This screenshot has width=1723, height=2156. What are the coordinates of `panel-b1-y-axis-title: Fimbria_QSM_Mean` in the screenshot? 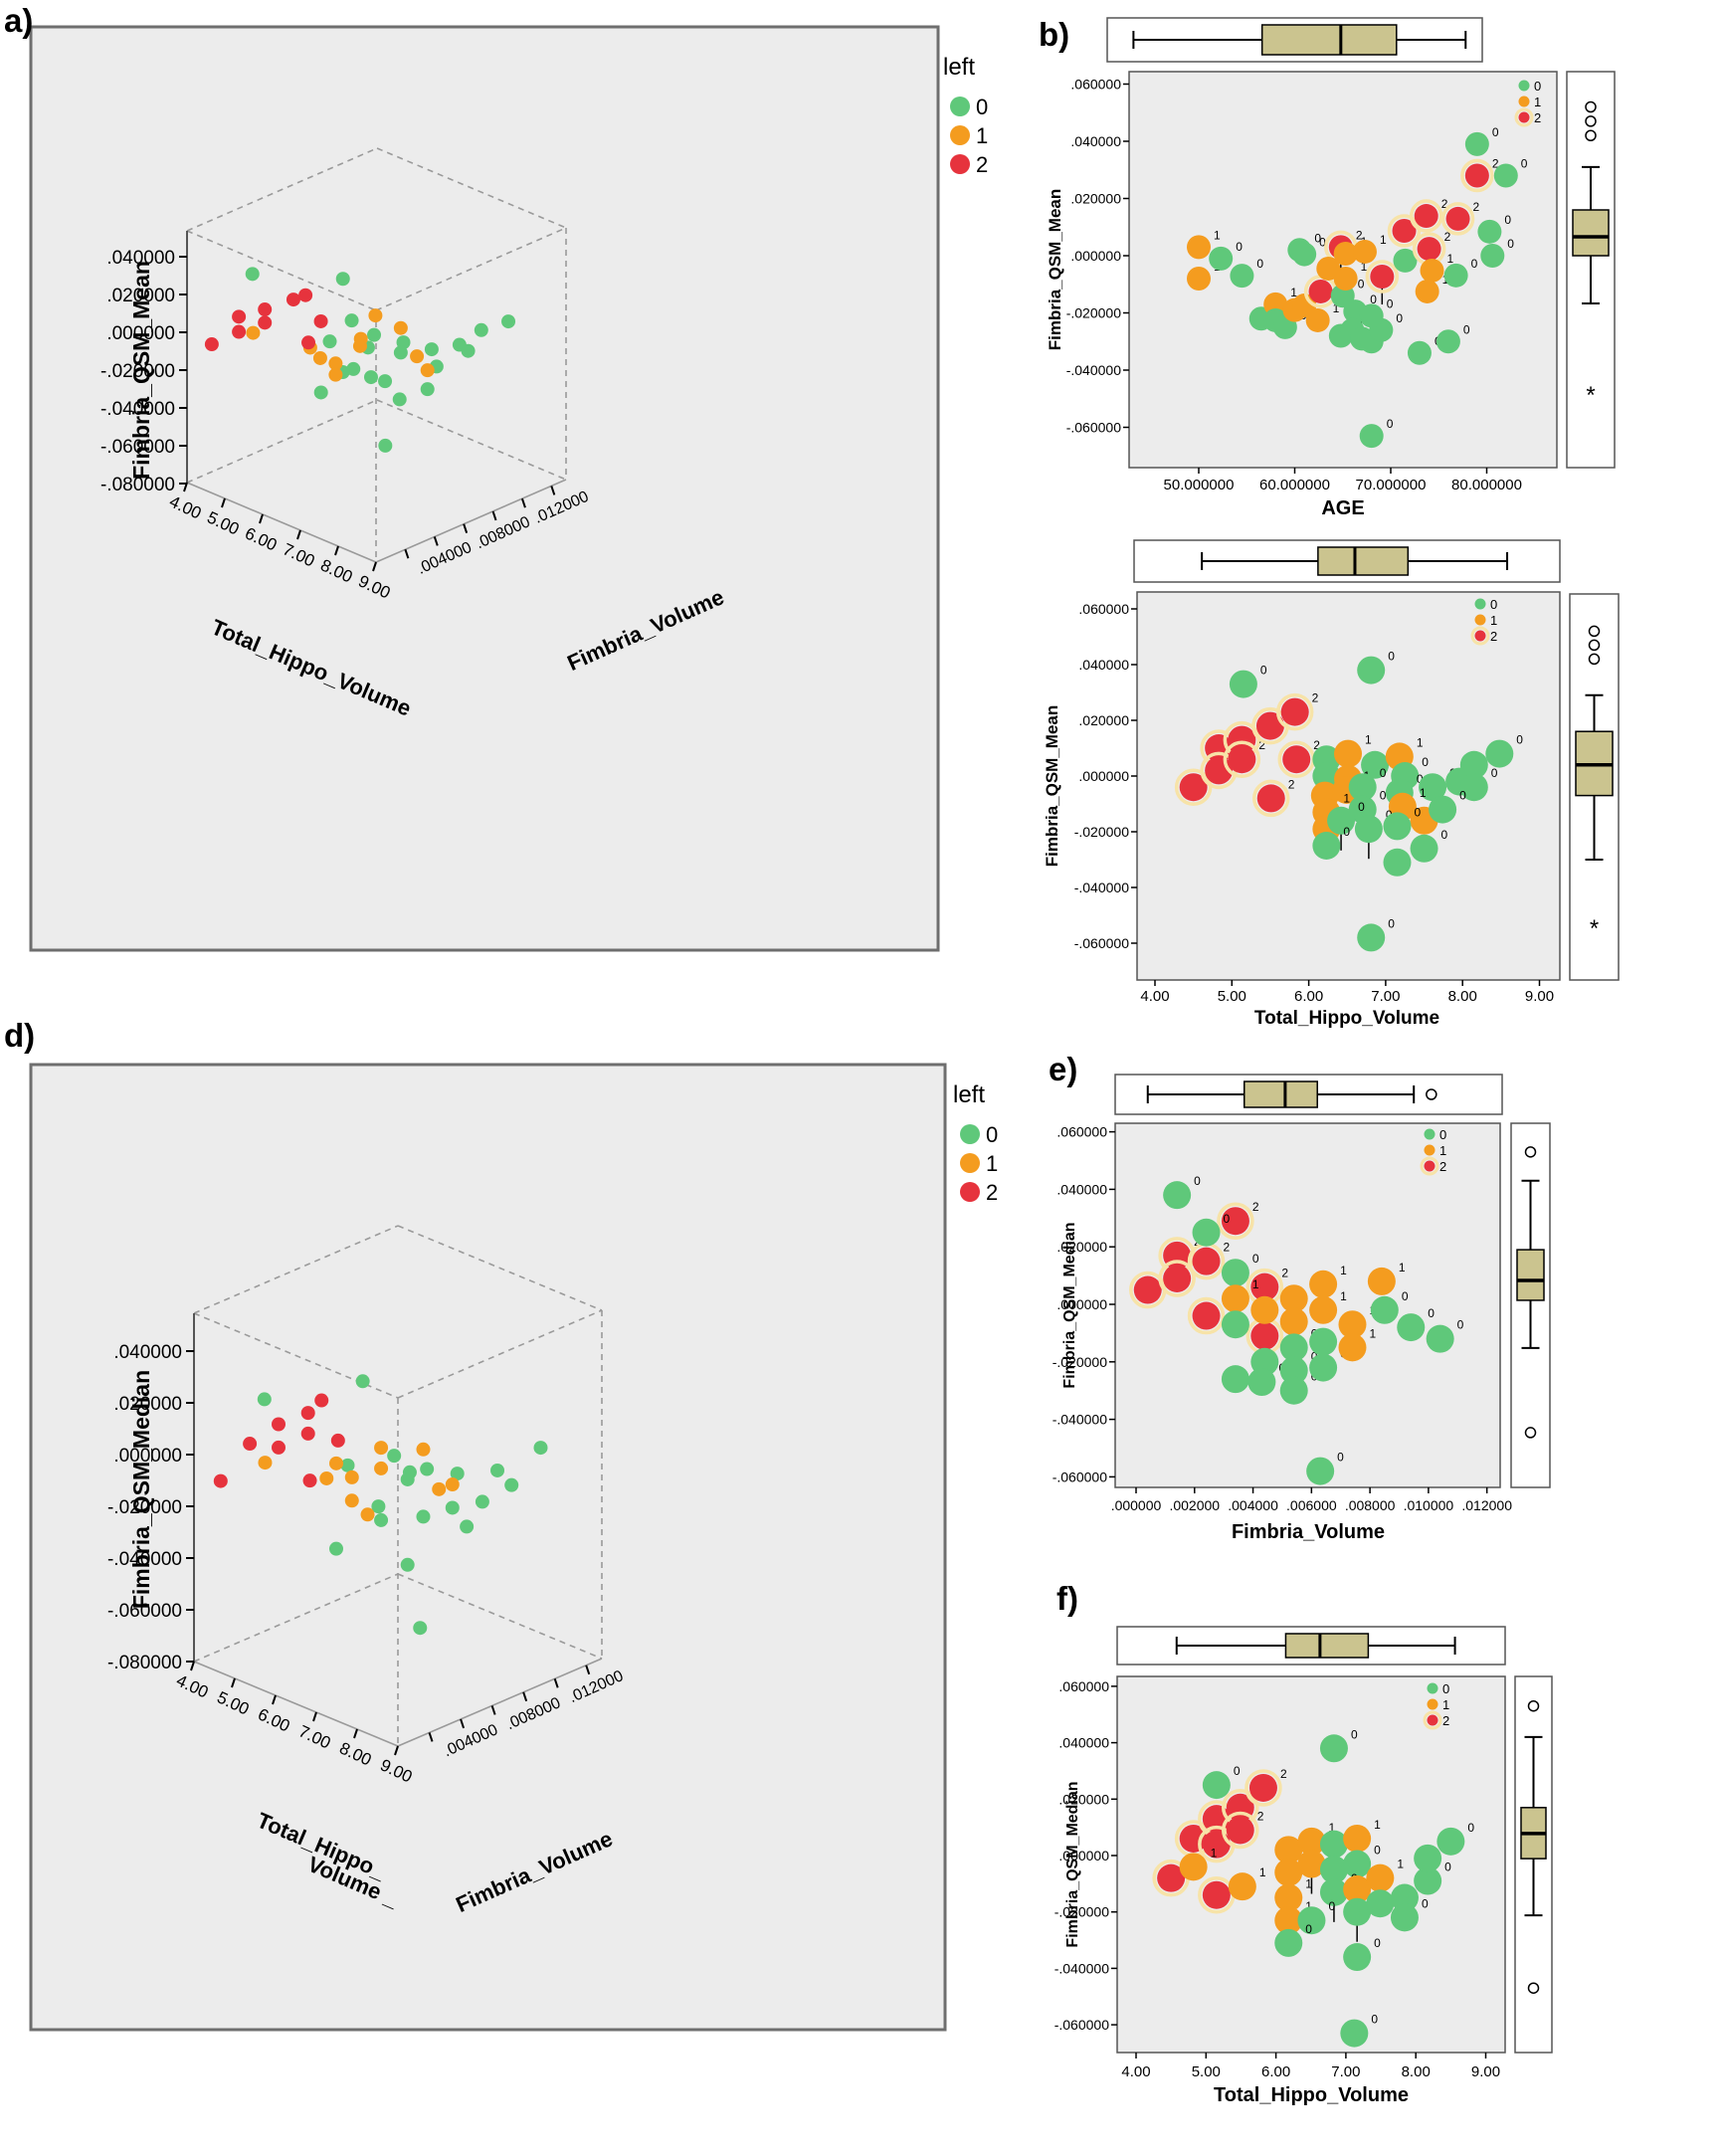 It's located at (1055, 270).